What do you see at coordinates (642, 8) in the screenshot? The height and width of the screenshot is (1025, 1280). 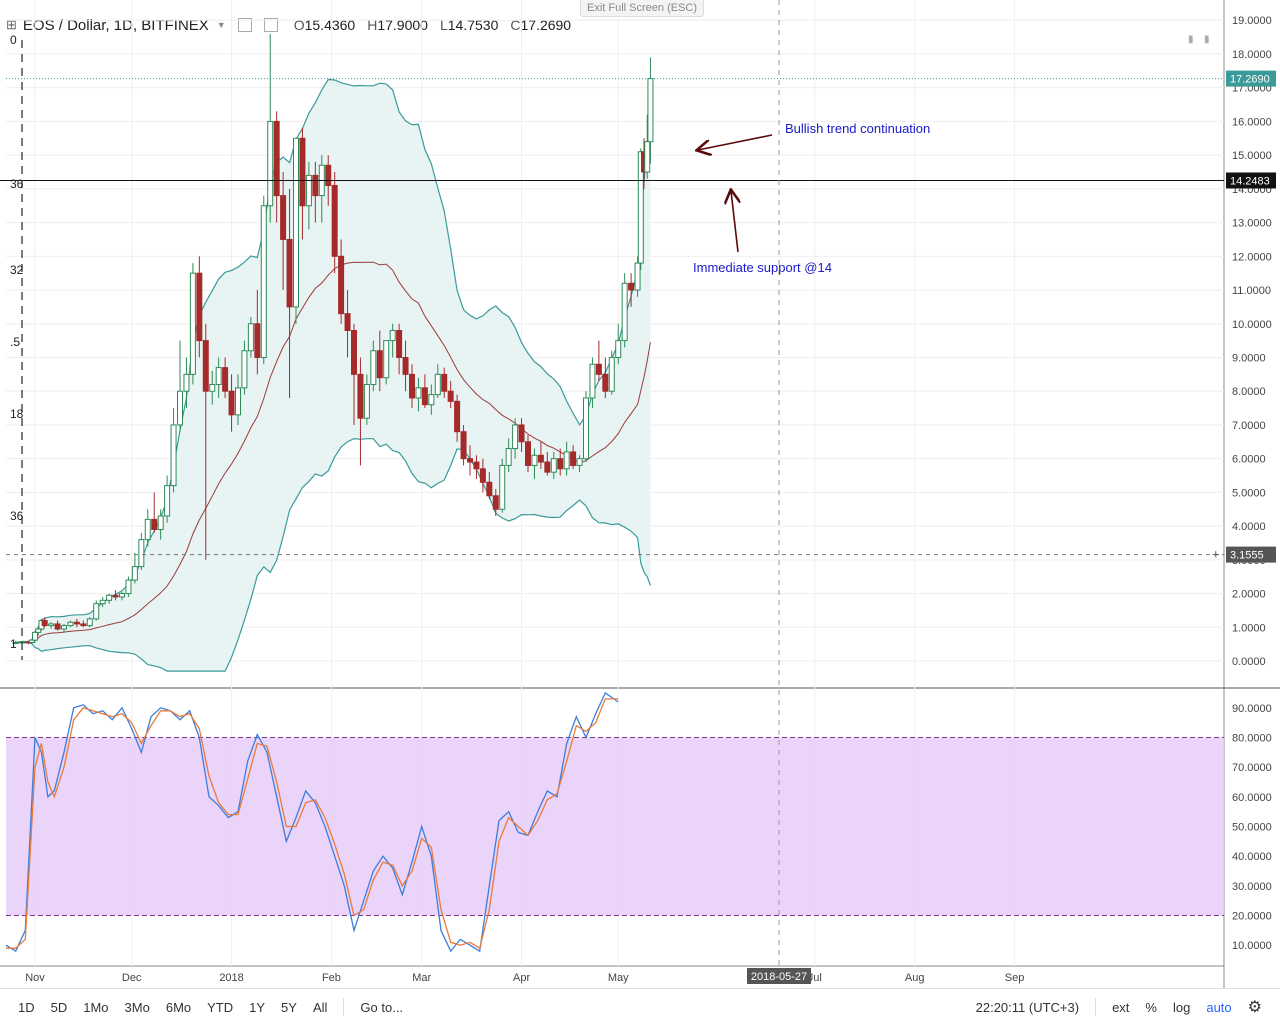 I see `exit-fullscreen-button: Exit Full Screen (ESC)` at bounding box center [642, 8].